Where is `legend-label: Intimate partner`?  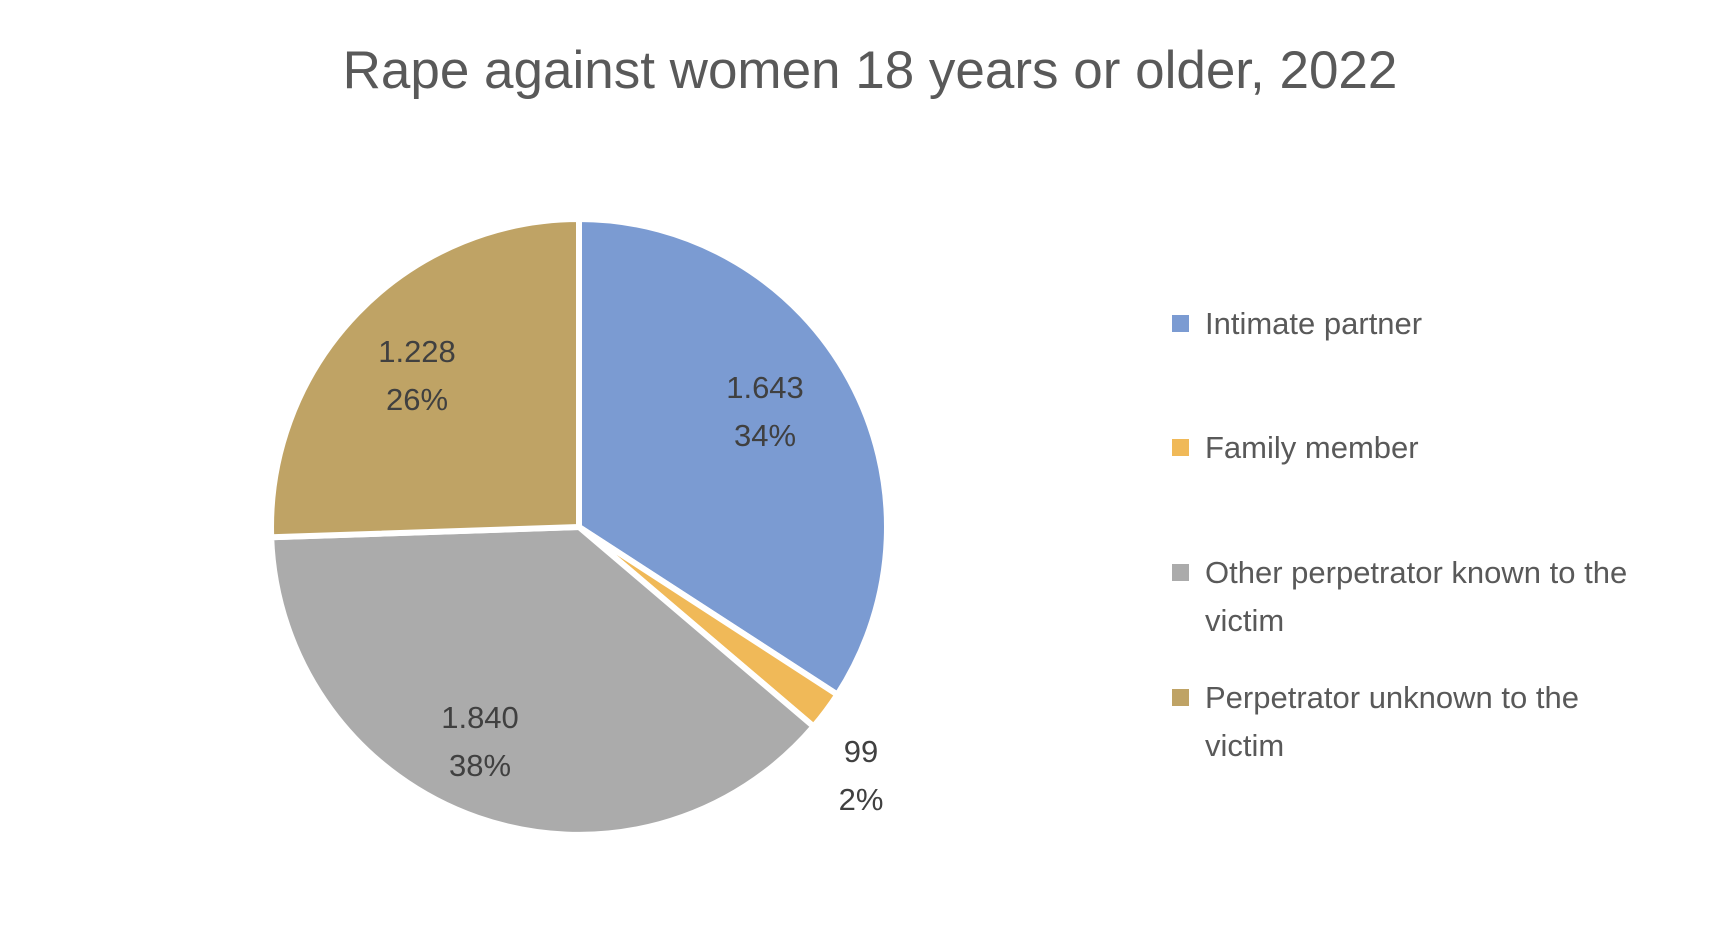 legend-label: Intimate partner is located at coordinates (1314, 323).